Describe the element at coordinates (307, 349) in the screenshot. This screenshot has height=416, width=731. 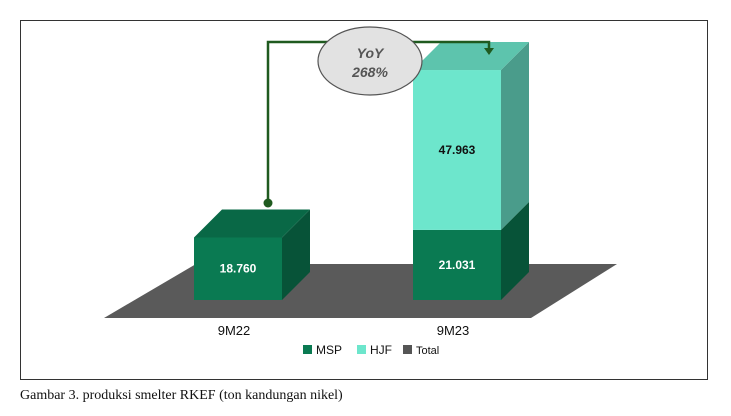
I see `legend-swatch-msp` at that location.